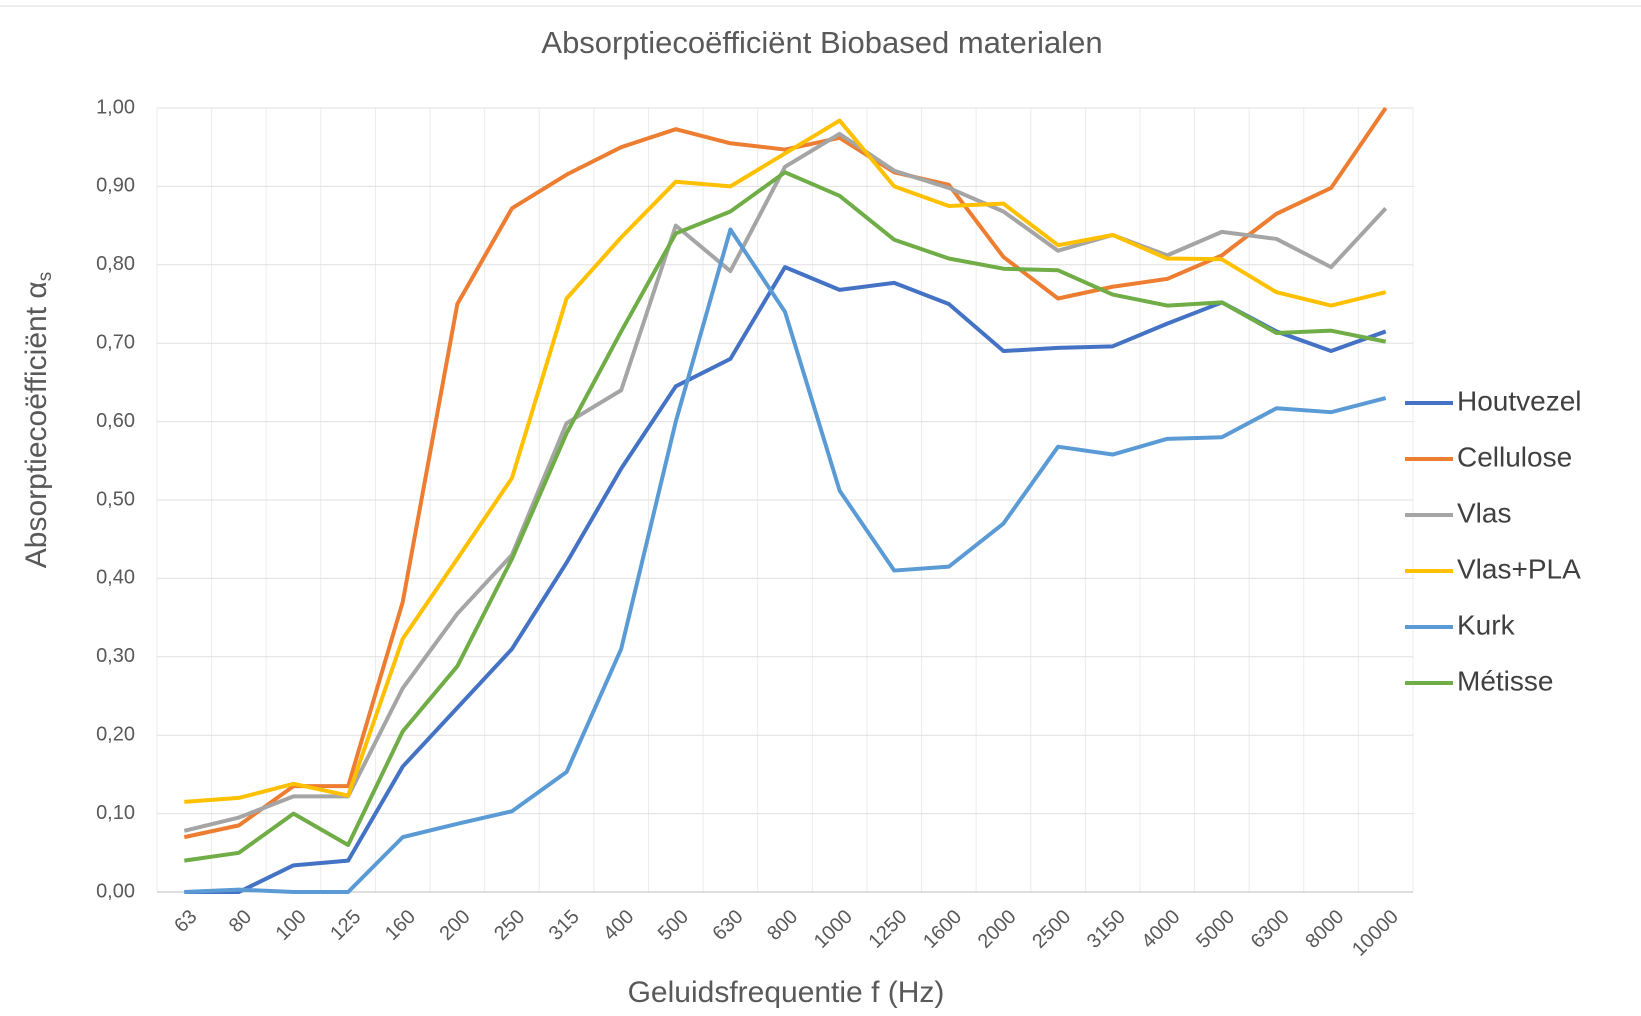 The height and width of the screenshot is (1016, 1641). Describe the element at coordinates (115, 656) in the screenshot. I see `y-tick-label: 0,30` at that location.